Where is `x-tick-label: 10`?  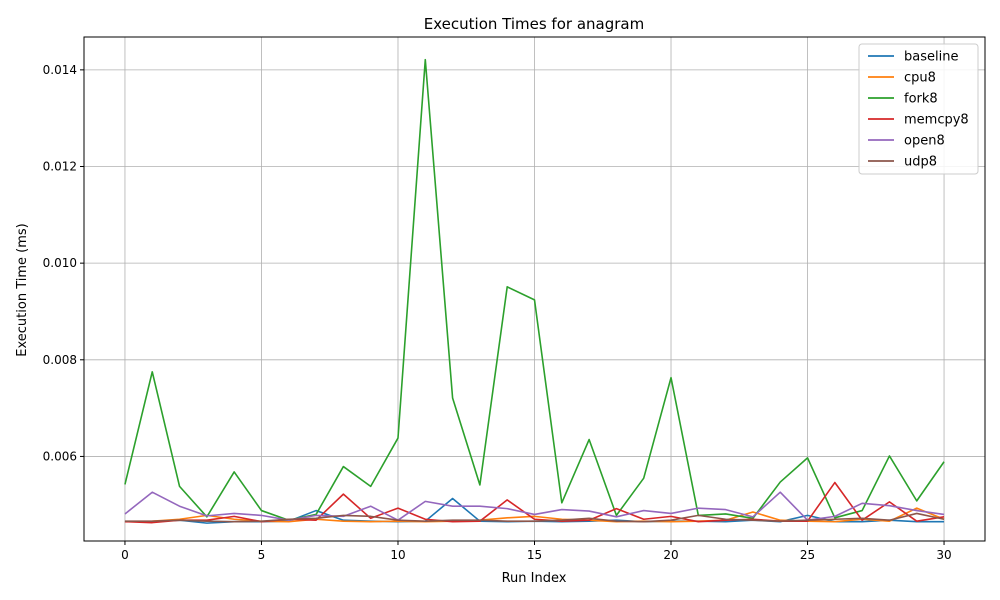 x-tick-label: 10 is located at coordinates (397, 555).